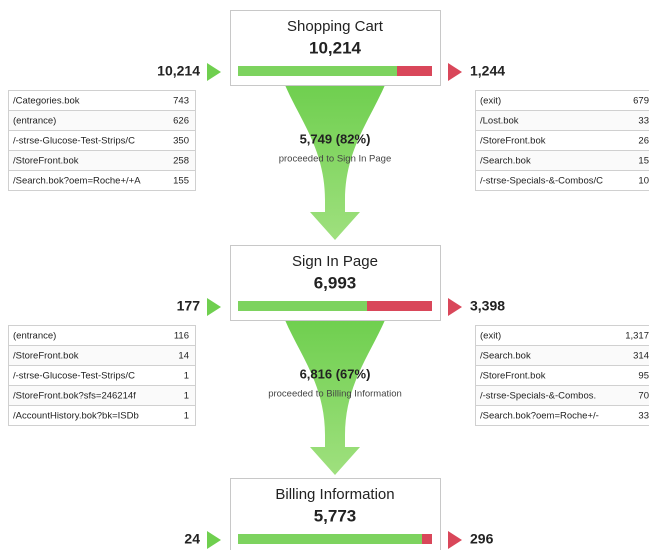  Describe the element at coordinates (181, 101) in the screenshot. I see `source-count: 743` at that location.